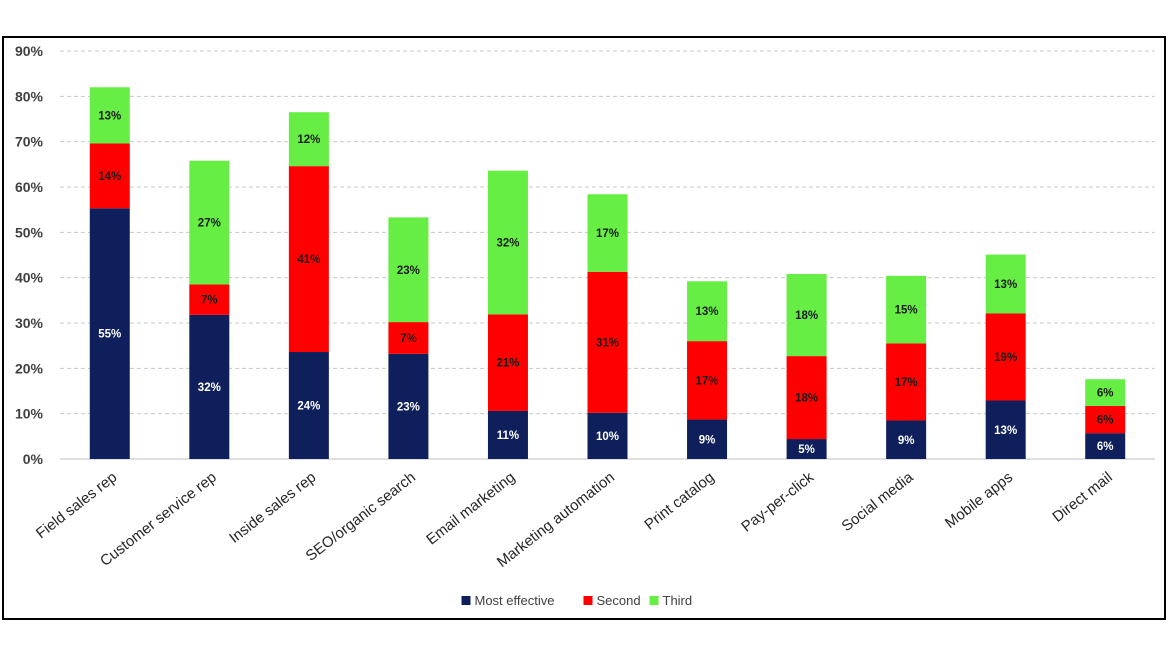 Image resolution: width=1170 pixels, height=657 pixels. What do you see at coordinates (29, 278) in the screenshot?
I see `y-tick-label: 40%` at bounding box center [29, 278].